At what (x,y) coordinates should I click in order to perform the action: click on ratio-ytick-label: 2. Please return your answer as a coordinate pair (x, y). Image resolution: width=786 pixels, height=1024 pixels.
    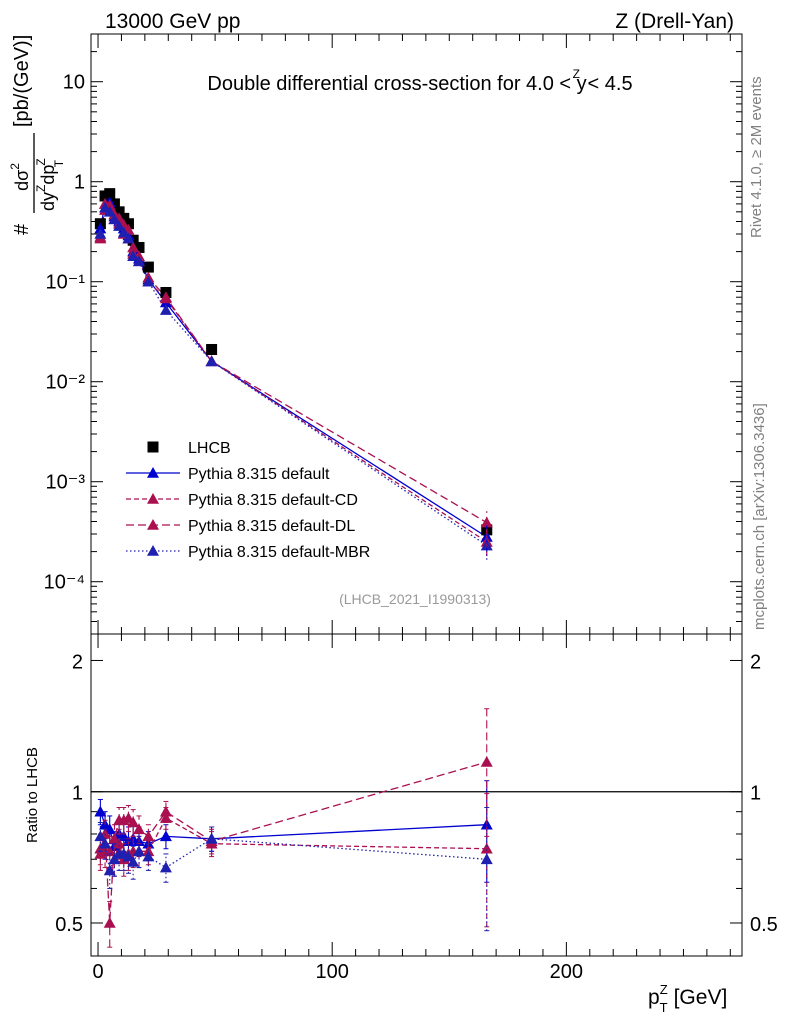
    Looking at the image, I should click on (77, 662).